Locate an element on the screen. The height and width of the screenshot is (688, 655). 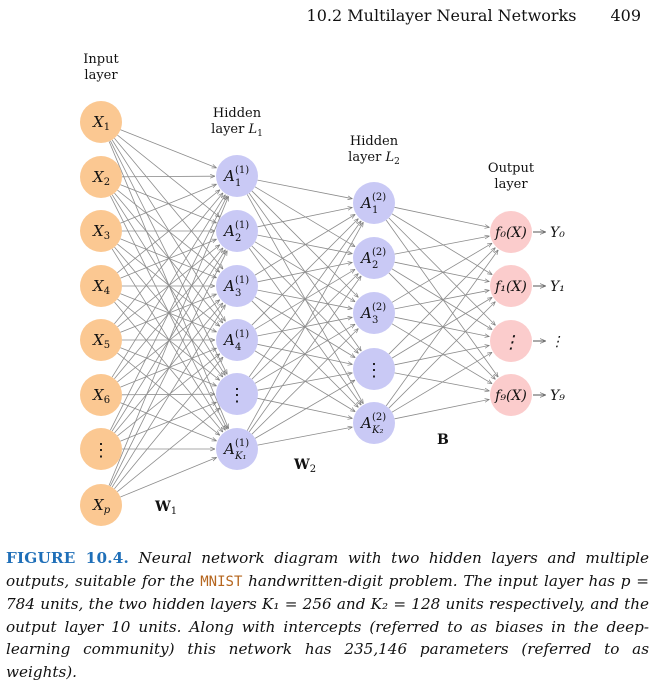
input-node-label: X4 is located at coordinates (101, 287).